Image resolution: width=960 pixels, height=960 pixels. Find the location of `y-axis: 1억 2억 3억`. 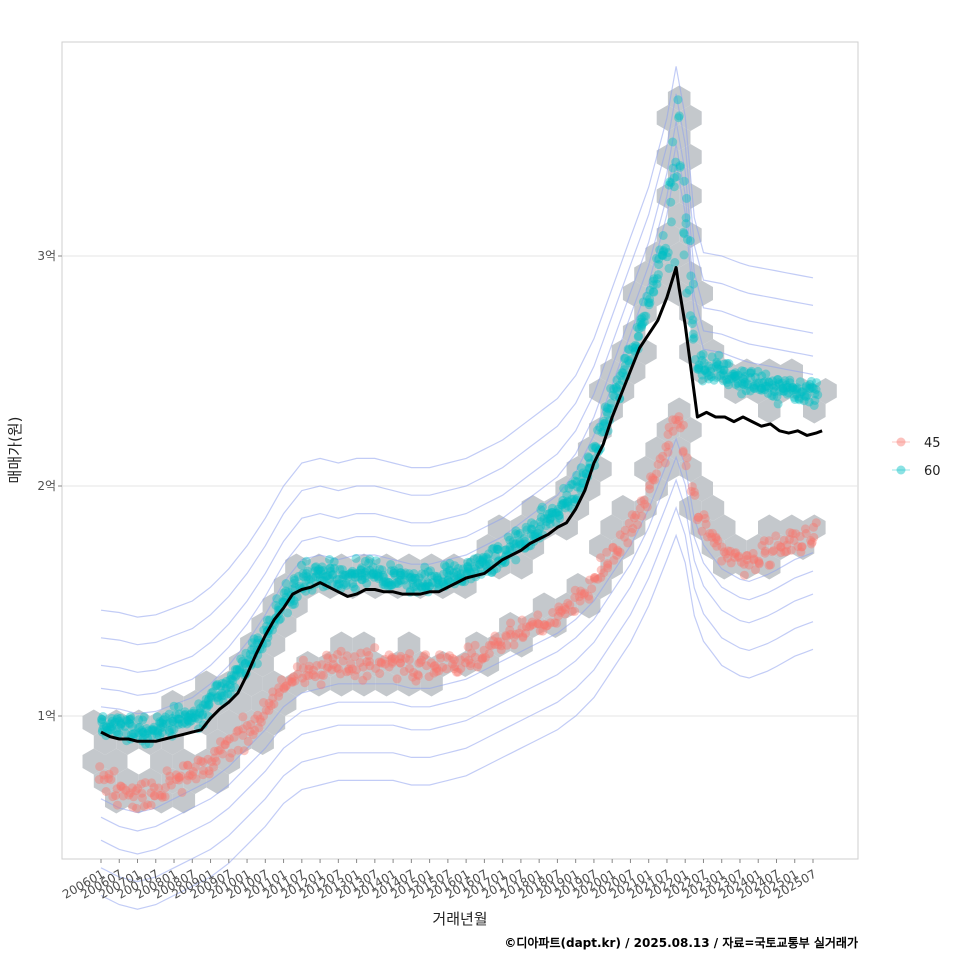

y-axis: 1억 2억 3억 is located at coordinates (49, 486).